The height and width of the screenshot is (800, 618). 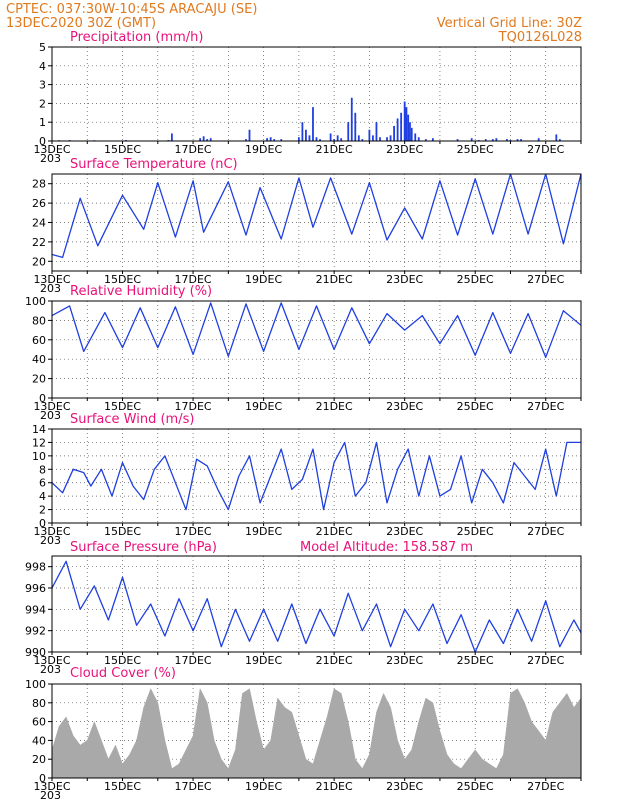 I want to click on y-tick-label: 10, so click(x=39, y=456).